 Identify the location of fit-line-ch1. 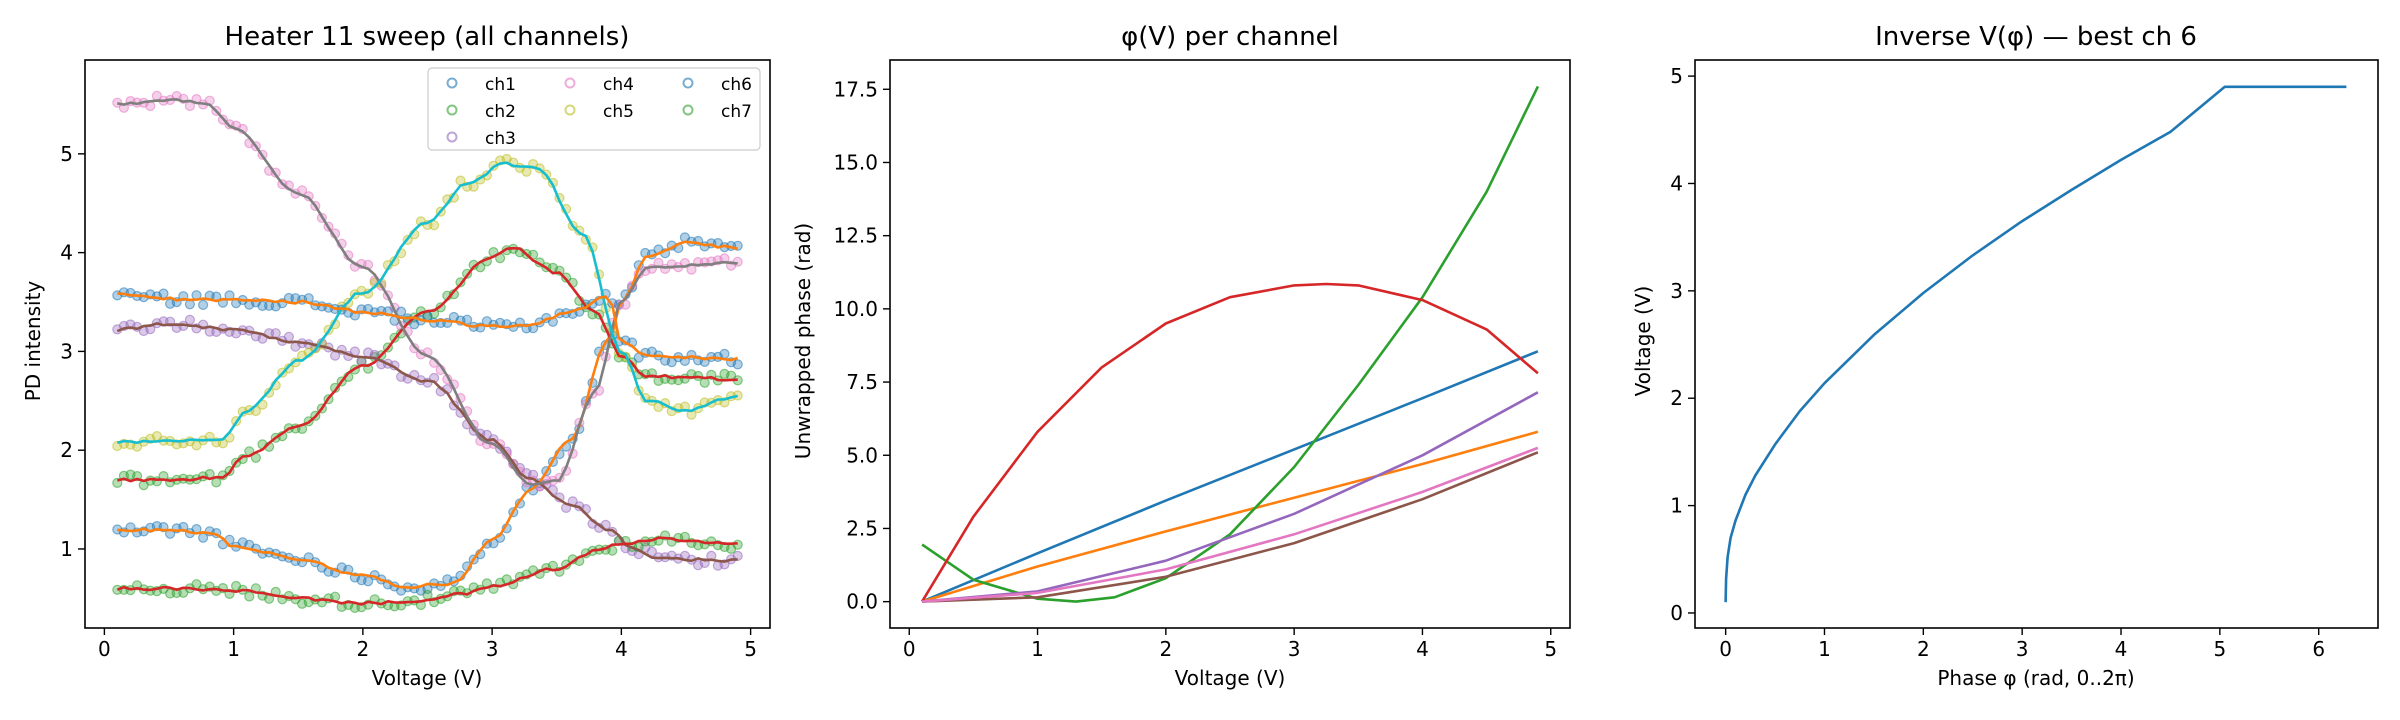
(427, 415).